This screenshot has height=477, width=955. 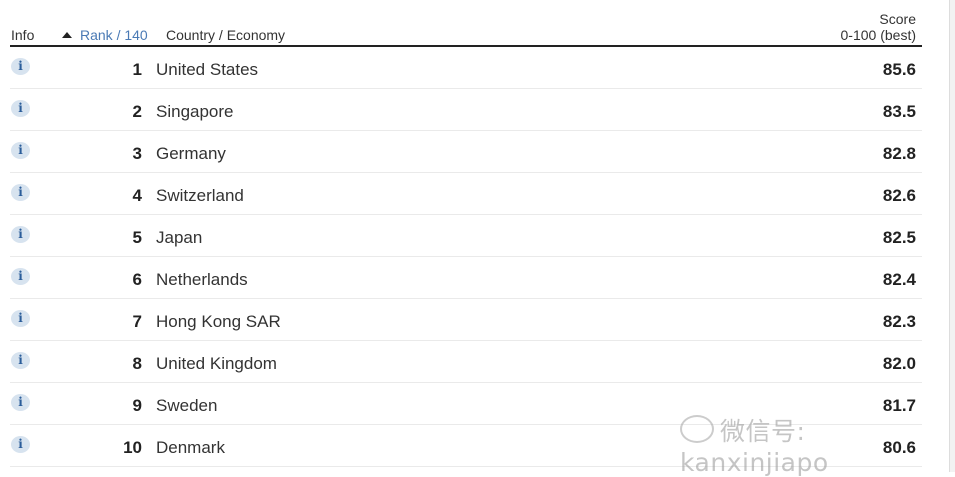 I want to click on sort-by-rank-header: Rank / 140, so click(x=105, y=35).